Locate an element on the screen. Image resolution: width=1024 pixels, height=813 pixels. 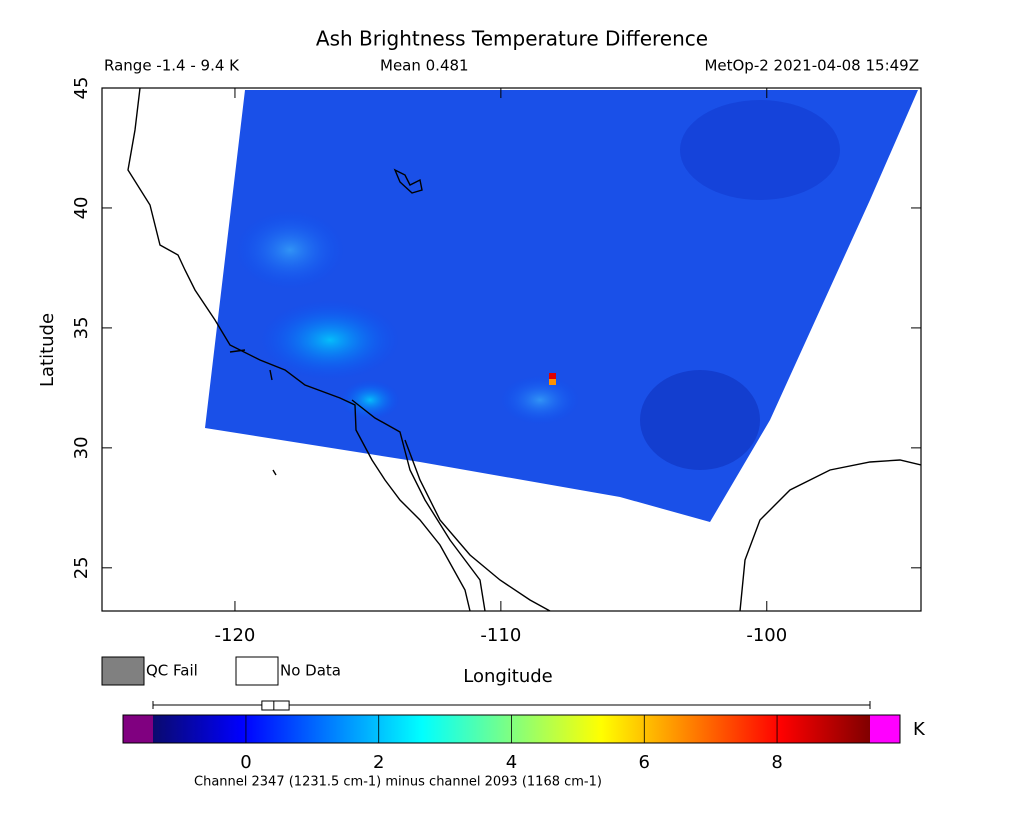
mean-text: Mean 0.481 is located at coordinates (424, 66).